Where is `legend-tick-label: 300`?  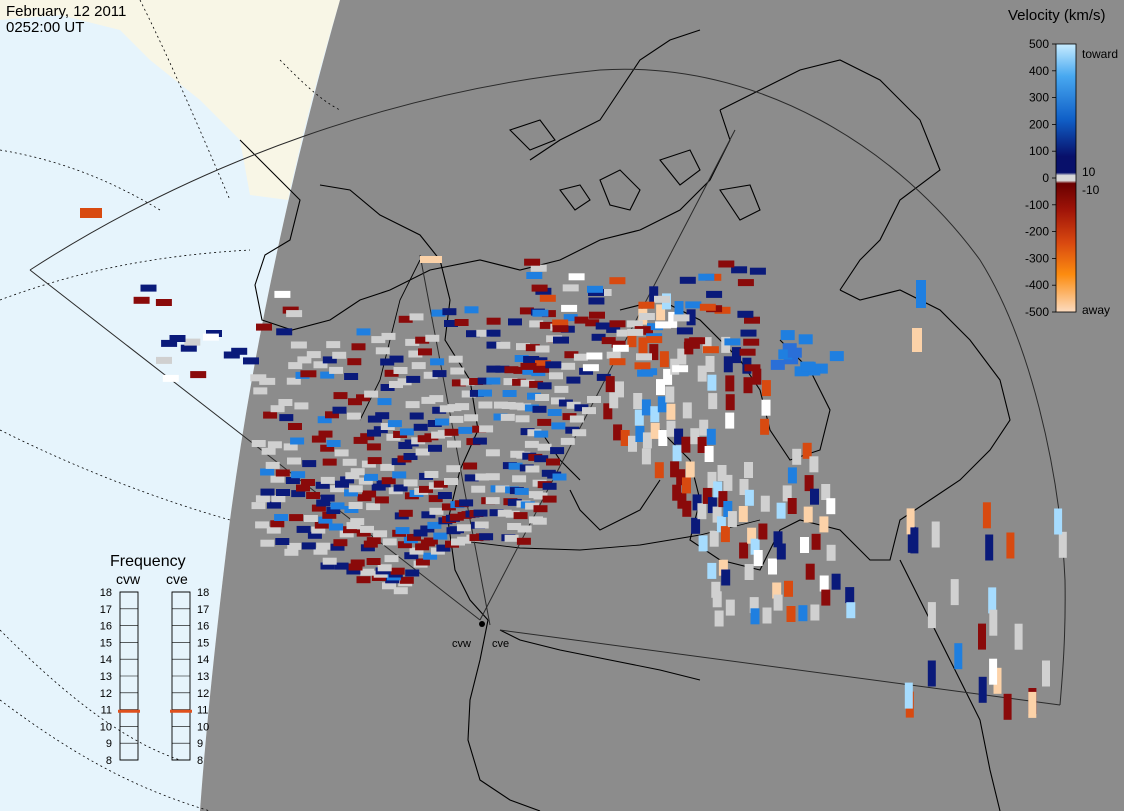 legend-tick-label: 300 is located at coordinates (1039, 98).